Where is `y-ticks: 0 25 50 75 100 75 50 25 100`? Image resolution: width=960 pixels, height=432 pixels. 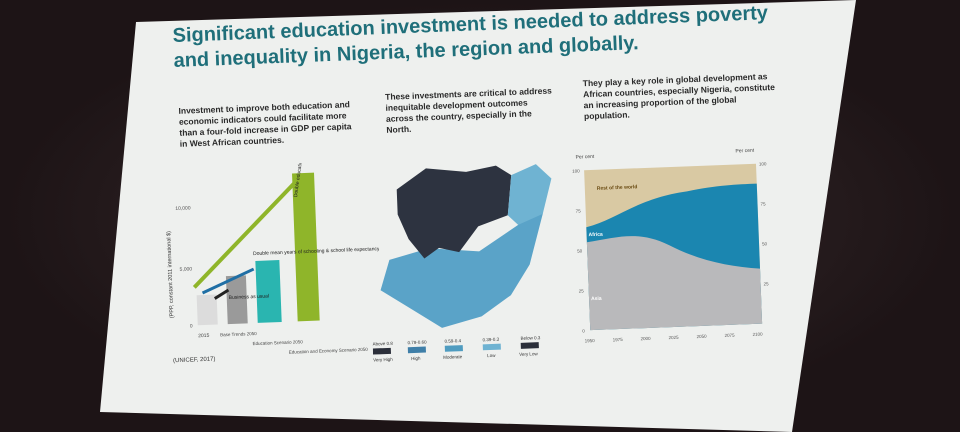 y-ticks: 0 25 50 75 100 75 50 25 100 is located at coordinates (671, 247).